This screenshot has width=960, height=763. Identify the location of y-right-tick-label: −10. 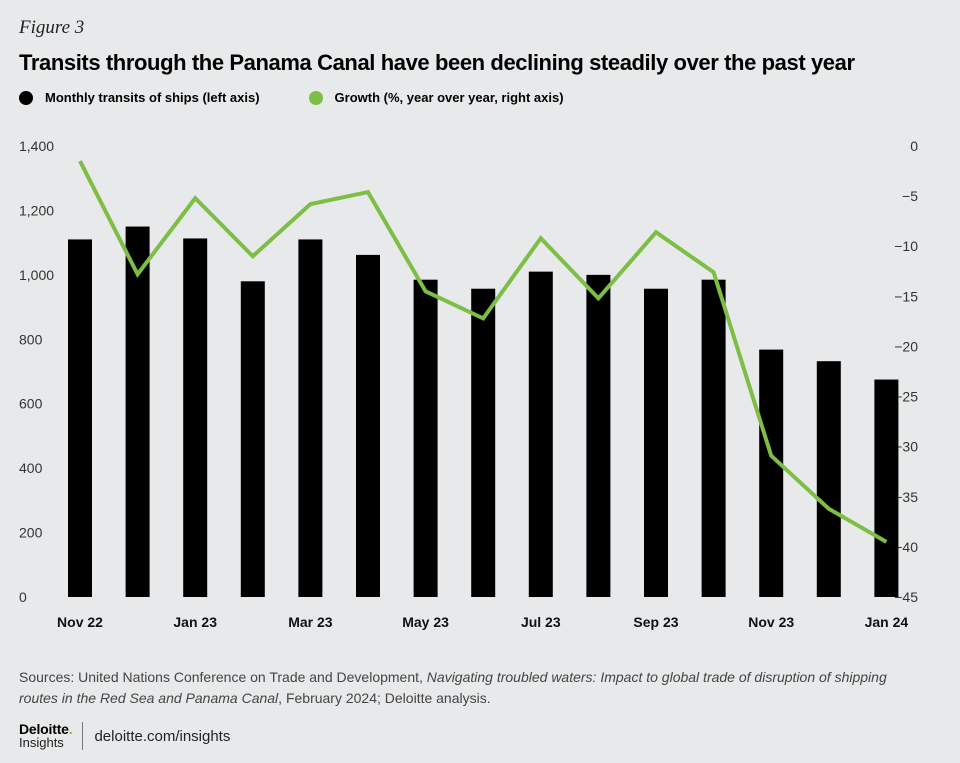
(906, 246).